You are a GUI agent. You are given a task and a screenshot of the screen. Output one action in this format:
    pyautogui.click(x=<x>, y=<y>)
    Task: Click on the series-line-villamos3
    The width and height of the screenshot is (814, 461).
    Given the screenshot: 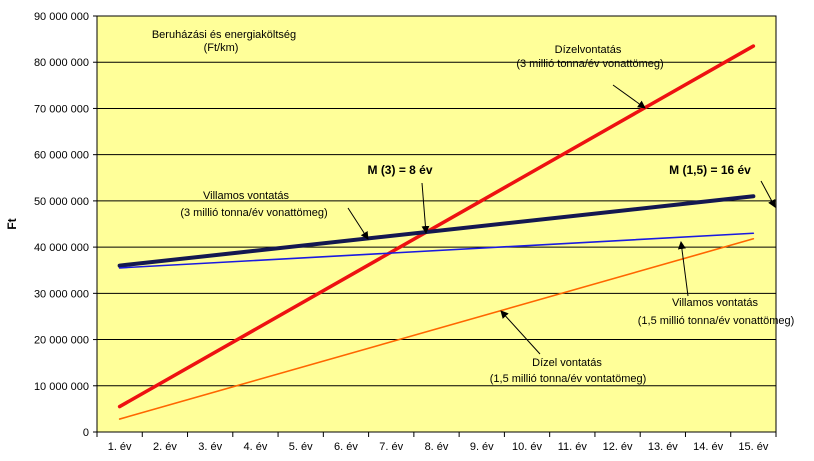 What is the action you would take?
    pyautogui.click(x=436, y=231)
    